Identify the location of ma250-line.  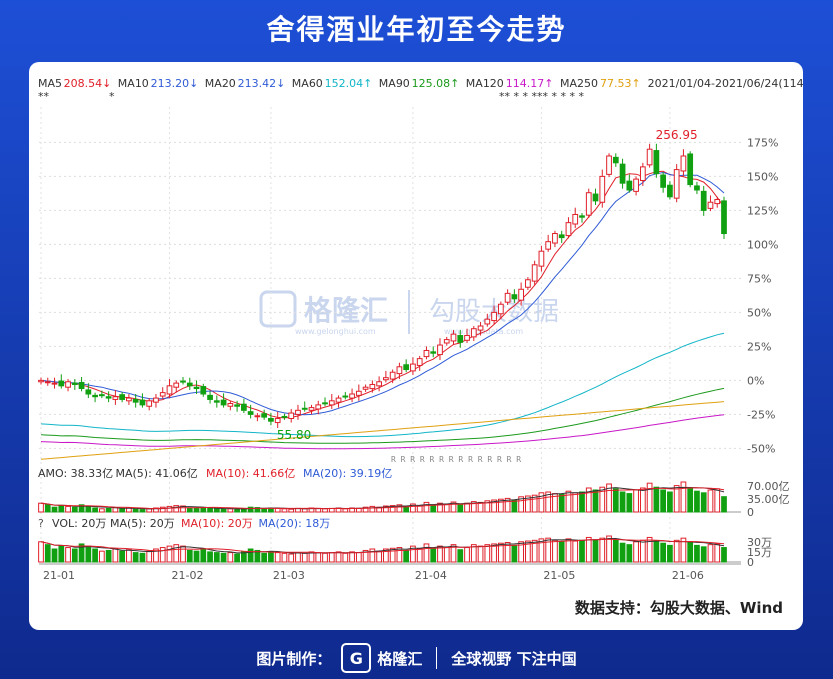
(382, 430).